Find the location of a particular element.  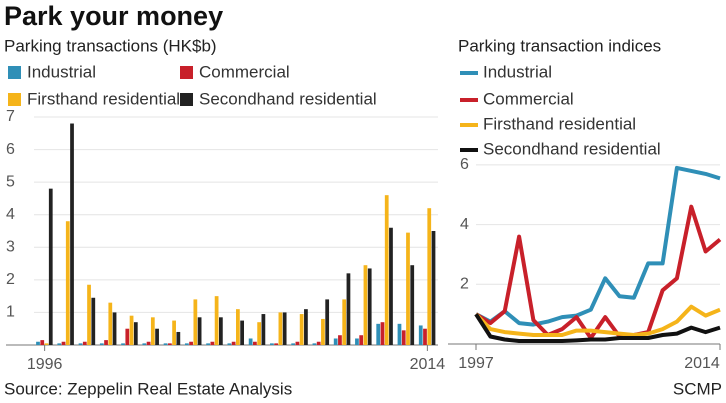

y-tick-label: 1 is located at coordinates (10, 312).